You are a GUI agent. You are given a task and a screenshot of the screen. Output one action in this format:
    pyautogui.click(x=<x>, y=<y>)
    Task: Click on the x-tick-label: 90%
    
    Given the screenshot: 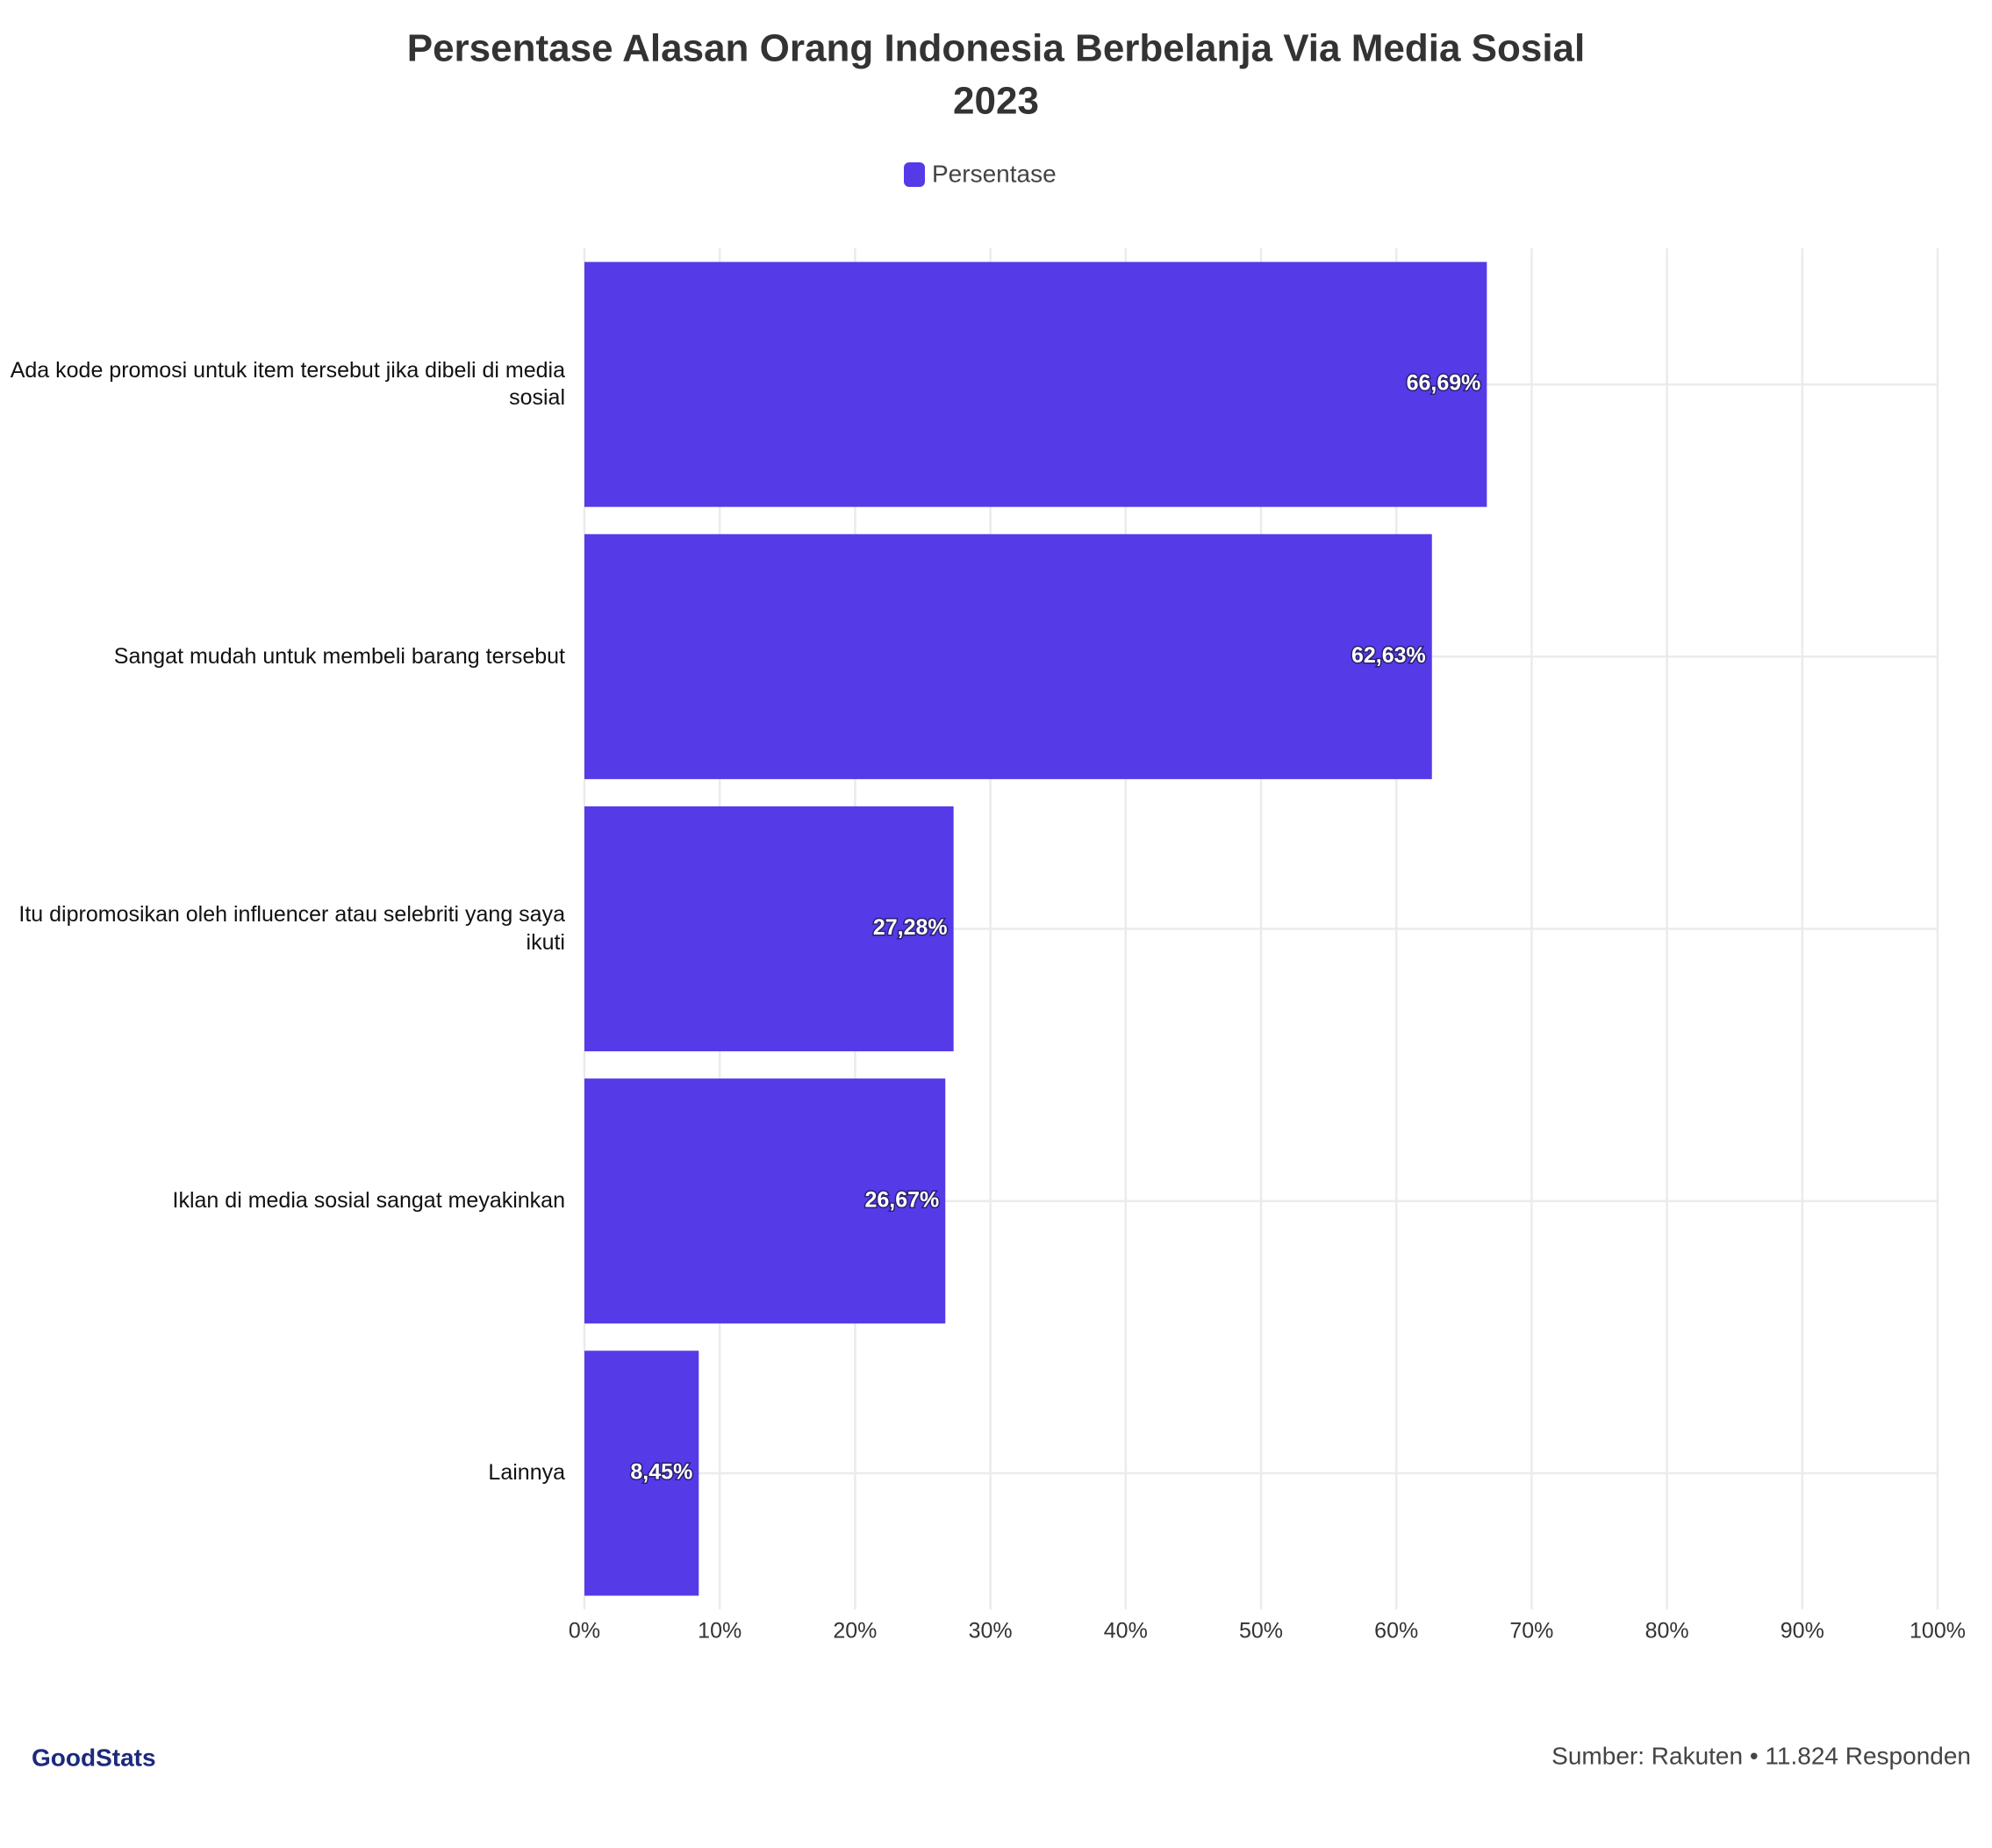 What is the action you would take?
    pyautogui.click(x=1802, y=1631)
    